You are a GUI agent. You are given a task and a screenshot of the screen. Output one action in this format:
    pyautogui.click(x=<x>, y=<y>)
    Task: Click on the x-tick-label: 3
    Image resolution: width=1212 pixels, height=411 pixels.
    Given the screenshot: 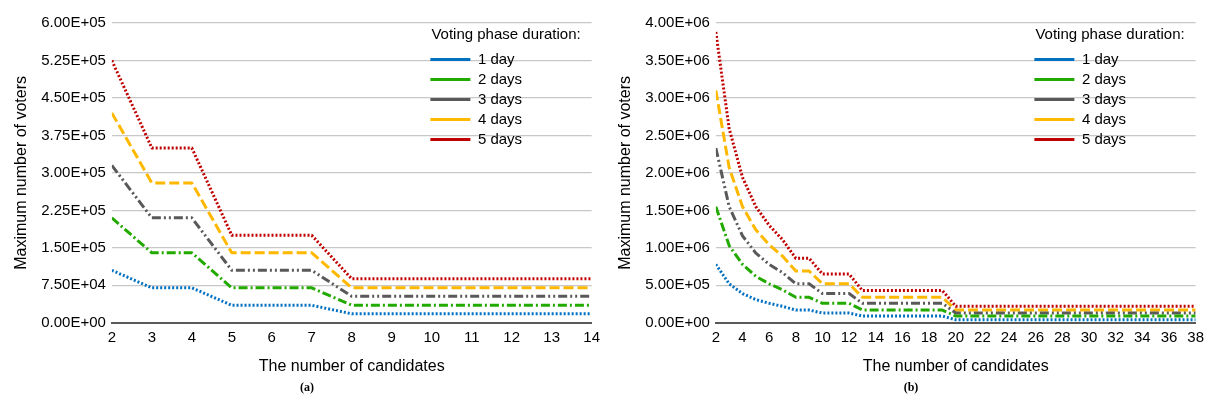 What is the action you would take?
    pyautogui.click(x=151, y=336)
    